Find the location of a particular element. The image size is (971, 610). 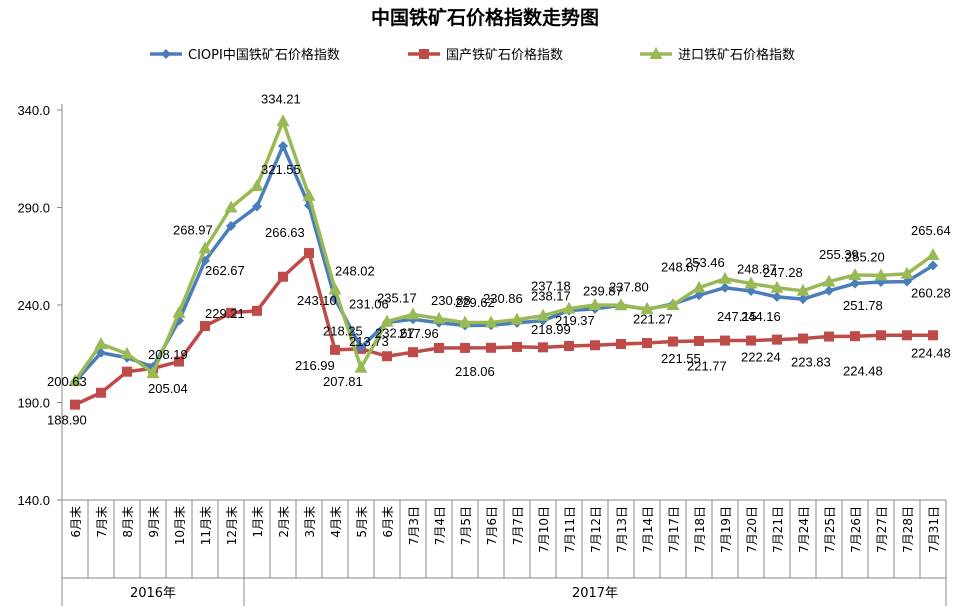

data-label: 216.99 is located at coordinates (315, 365).